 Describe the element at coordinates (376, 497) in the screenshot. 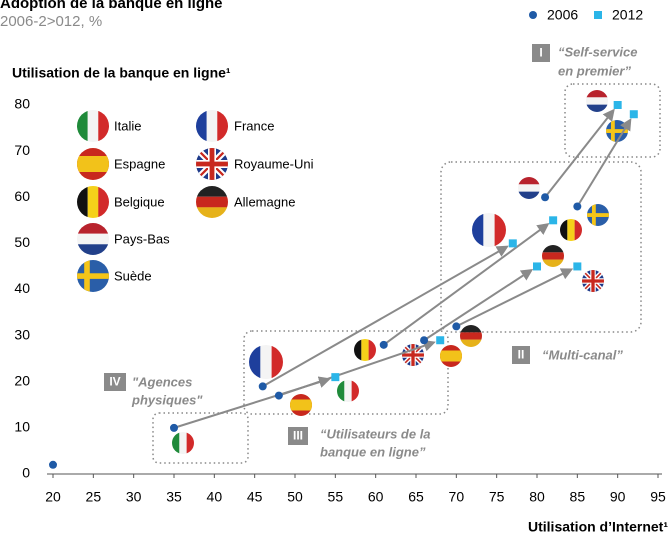

I see `x-tick-label: 60` at that location.